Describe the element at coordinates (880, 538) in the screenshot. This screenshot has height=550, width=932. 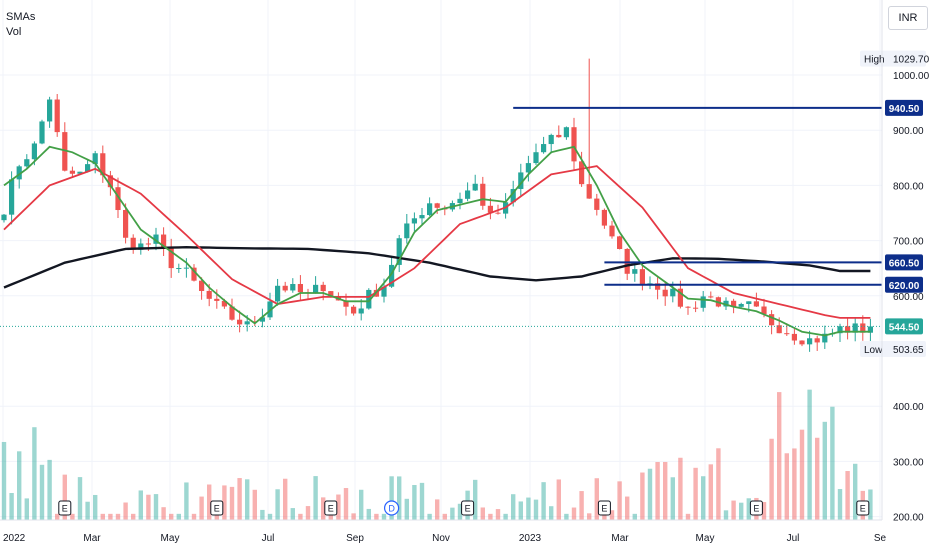
I see `x-tick-label: Se` at that location.